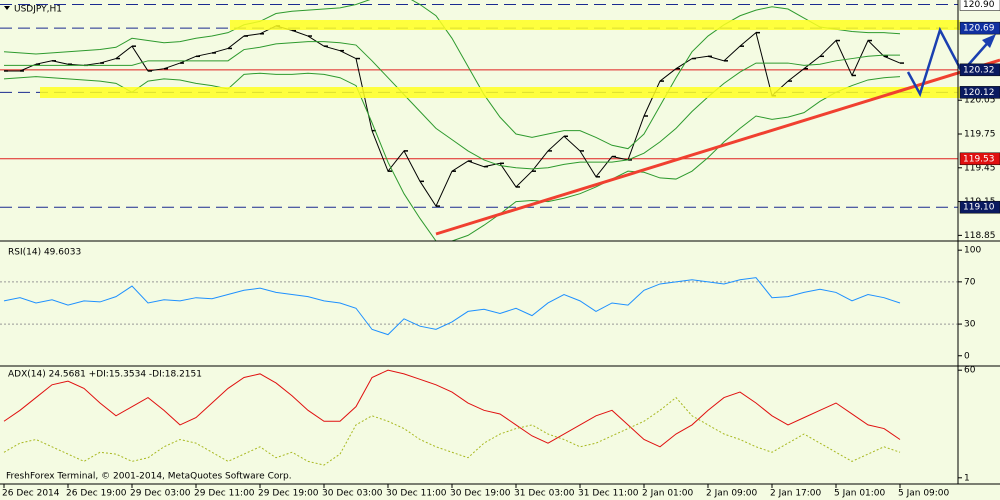 The height and width of the screenshot is (500, 1000). What do you see at coordinates (500, 92) in the screenshot?
I see `support-zone` at bounding box center [500, 92].